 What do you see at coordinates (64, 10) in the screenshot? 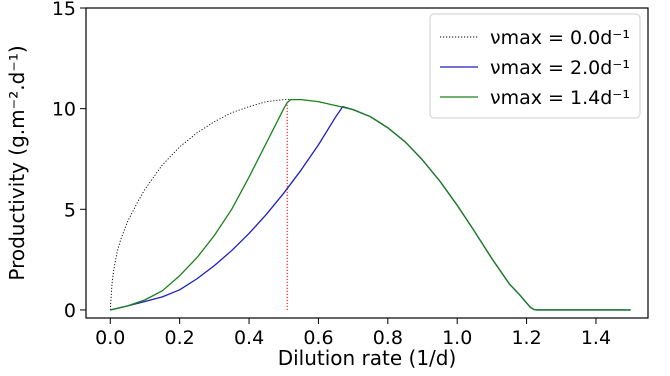
I see `y-tick-label: 15` at bounding box center [64, 10].